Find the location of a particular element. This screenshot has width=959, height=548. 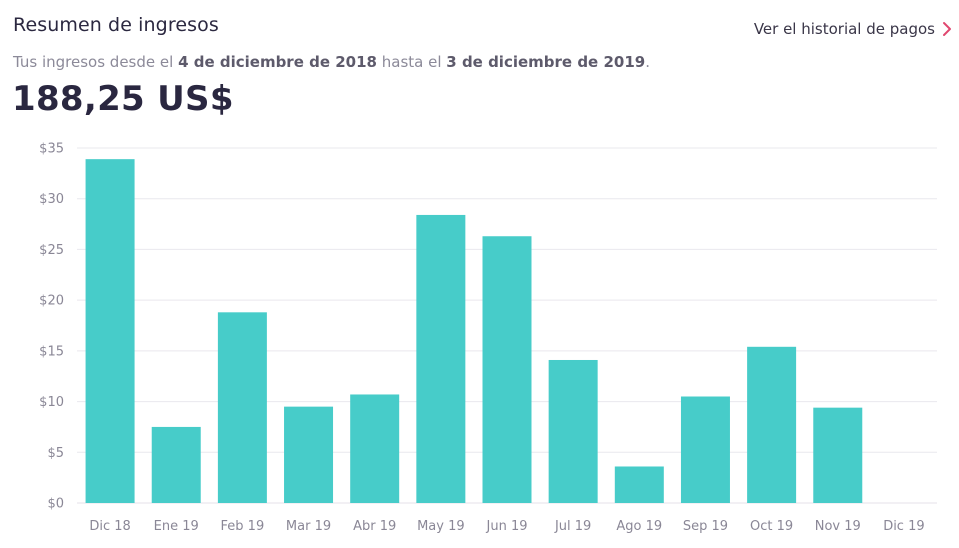

x-tick-label: Sep 19 is located at coordinates (705, 526).